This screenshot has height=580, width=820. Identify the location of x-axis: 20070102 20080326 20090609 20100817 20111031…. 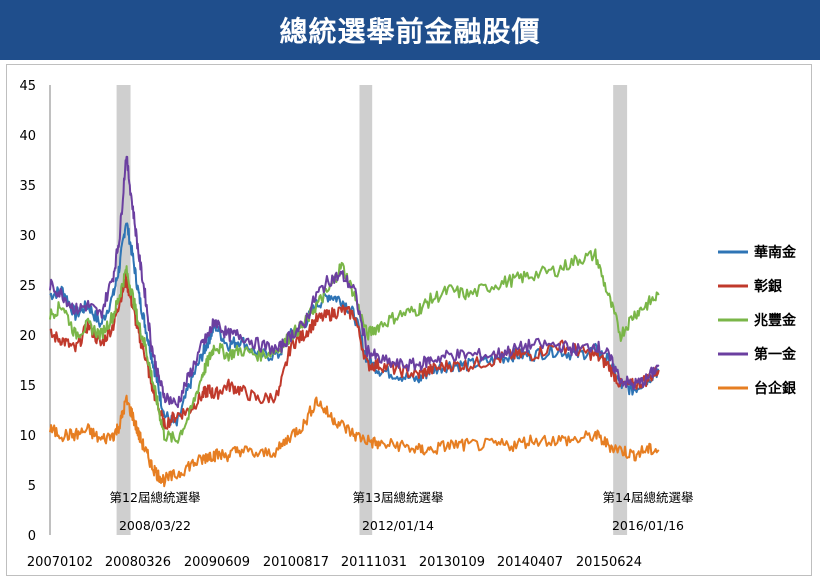
(334, 562).